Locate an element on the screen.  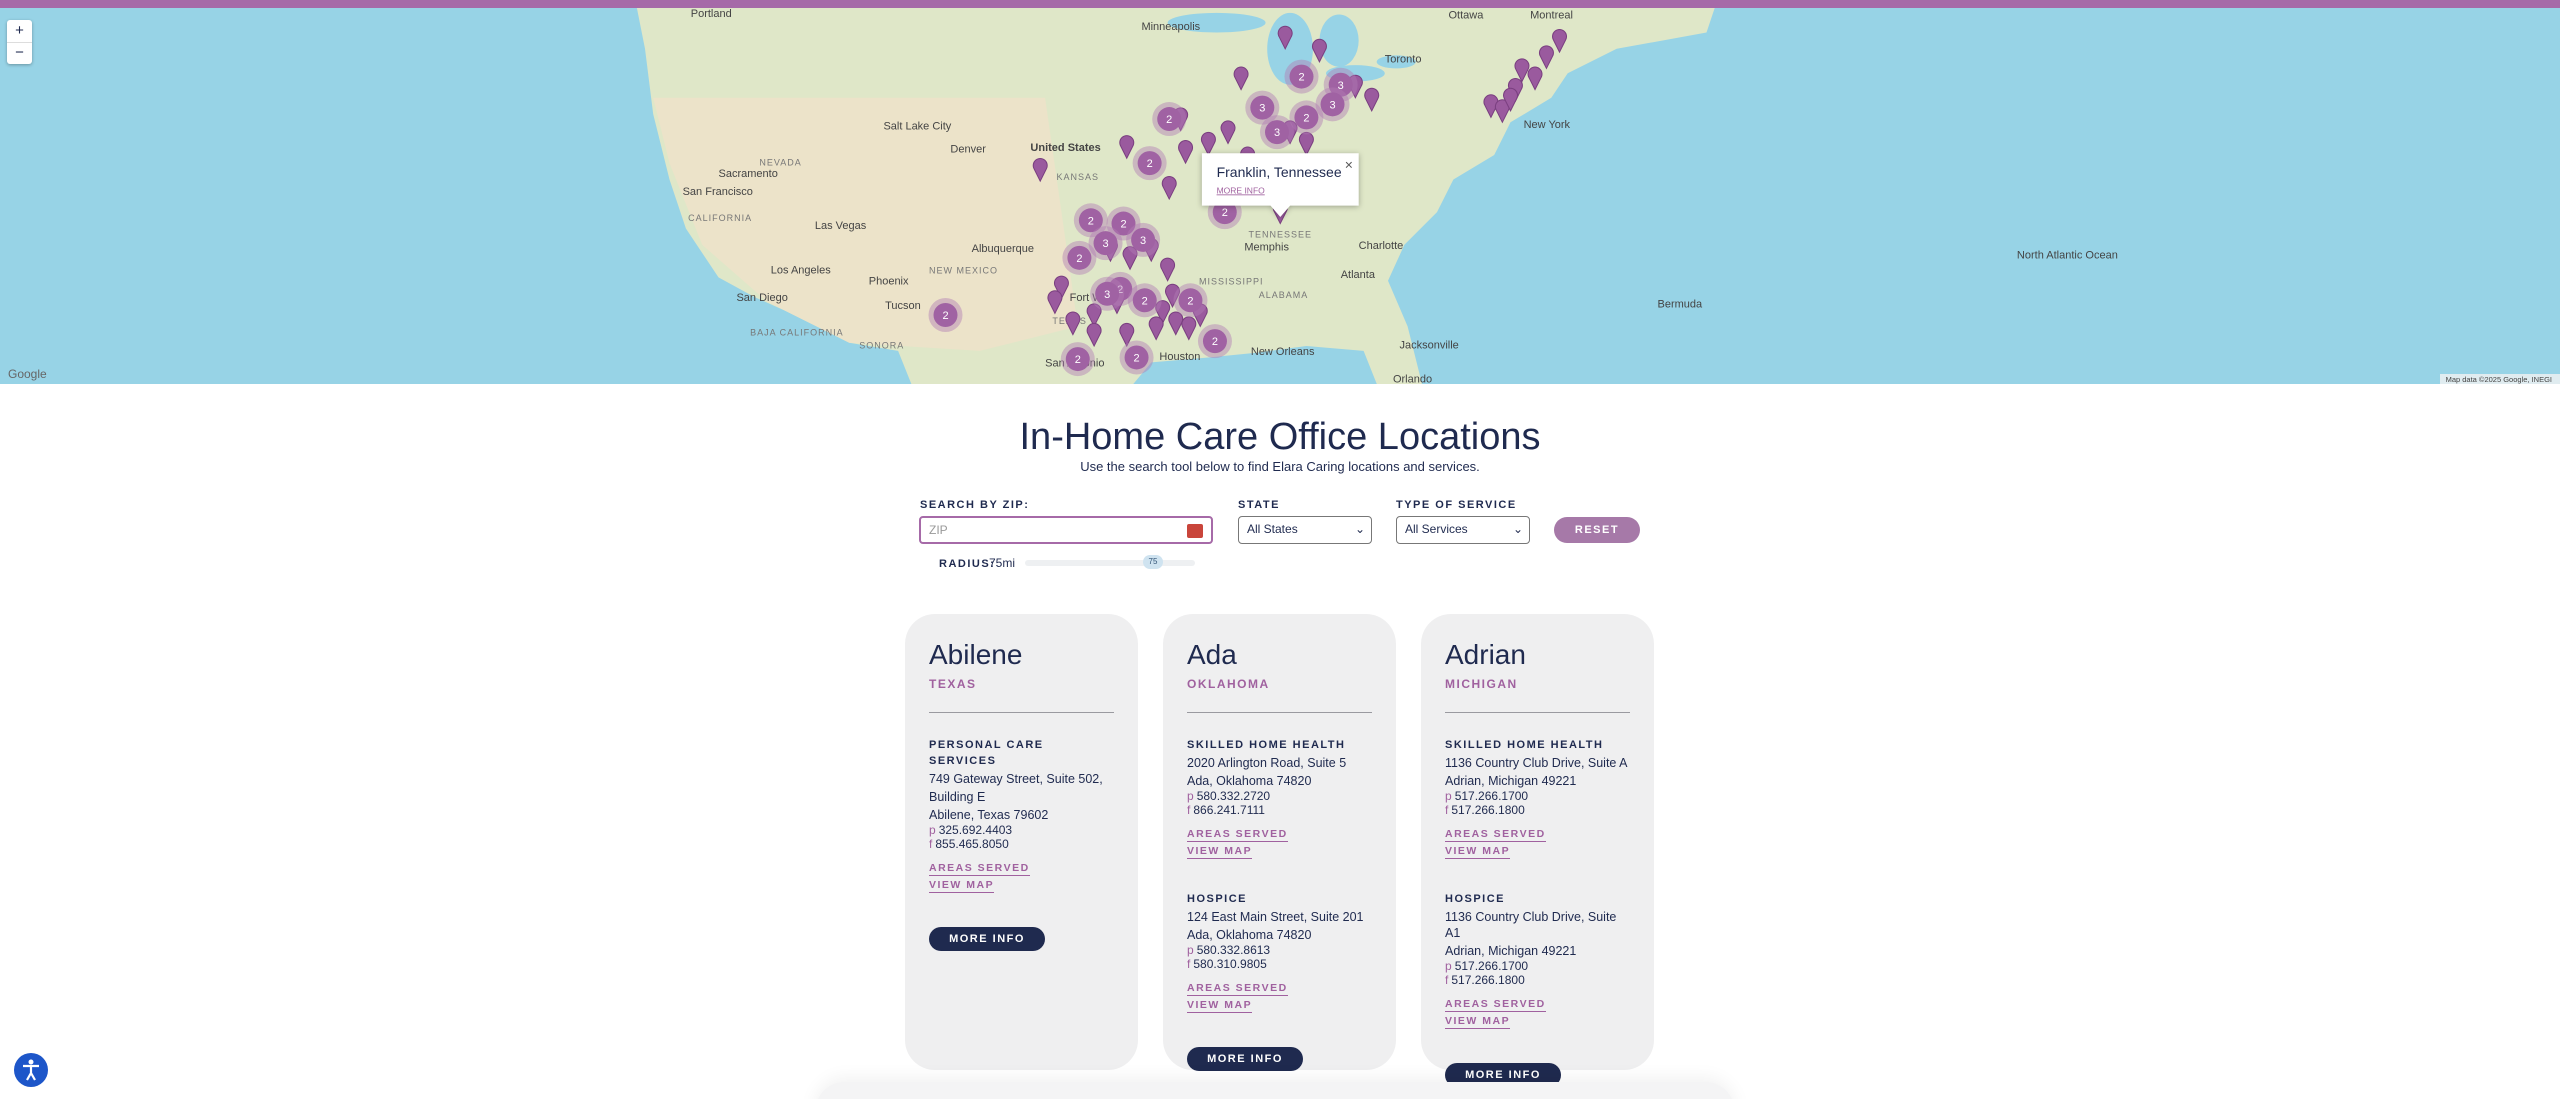
popup-link: MORE INFO is located at coordinates (1241, 190).